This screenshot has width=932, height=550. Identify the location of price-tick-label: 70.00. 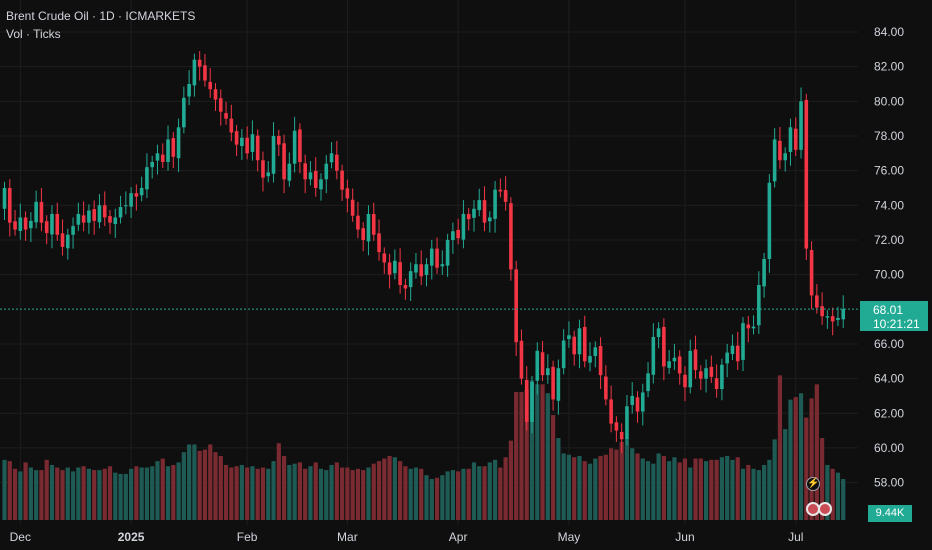
(889, 275).